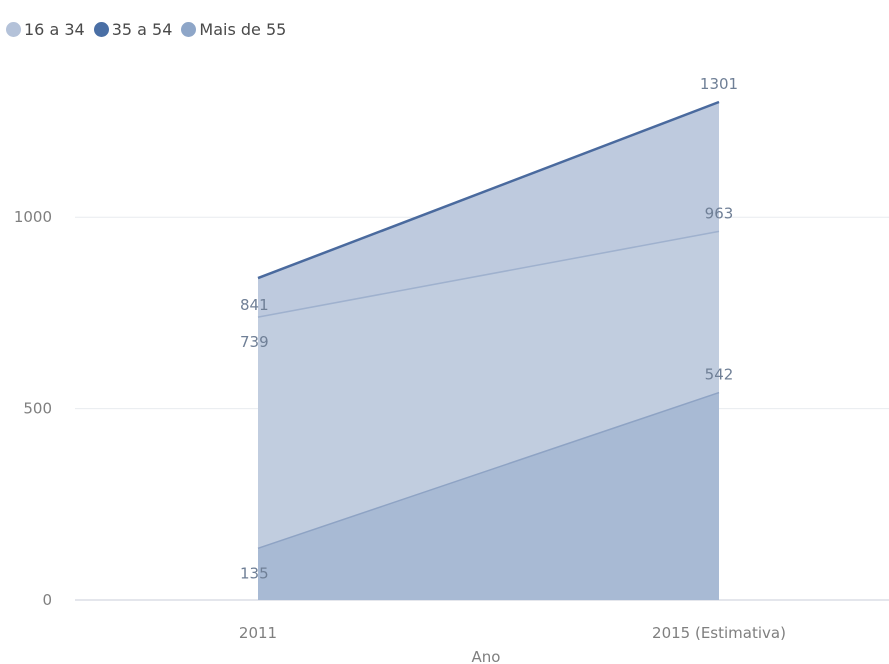 Image resolution: width=889 pixels, height=664 pixels. I want to click on data-label-55-plus-1: 542, so click(719, 375).